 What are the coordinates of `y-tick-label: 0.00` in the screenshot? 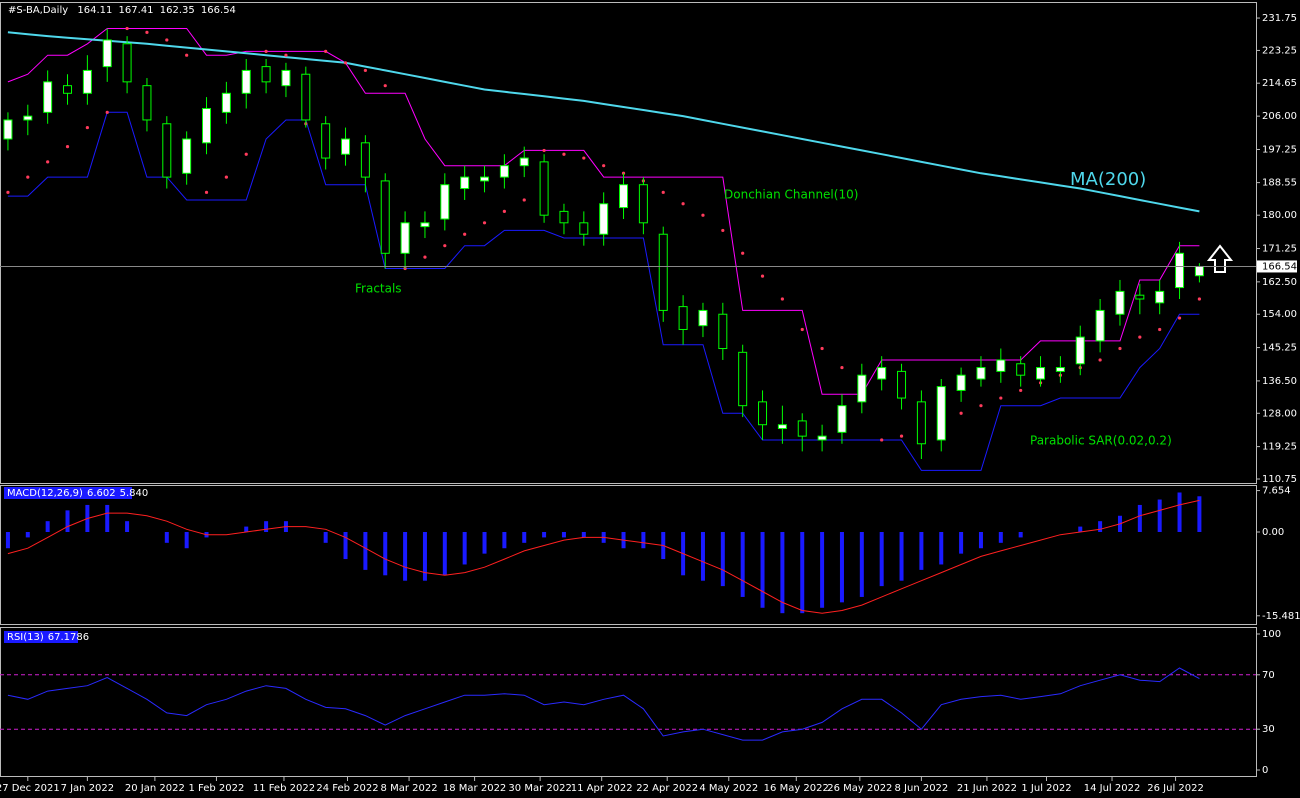 It's located at (1273, 532).